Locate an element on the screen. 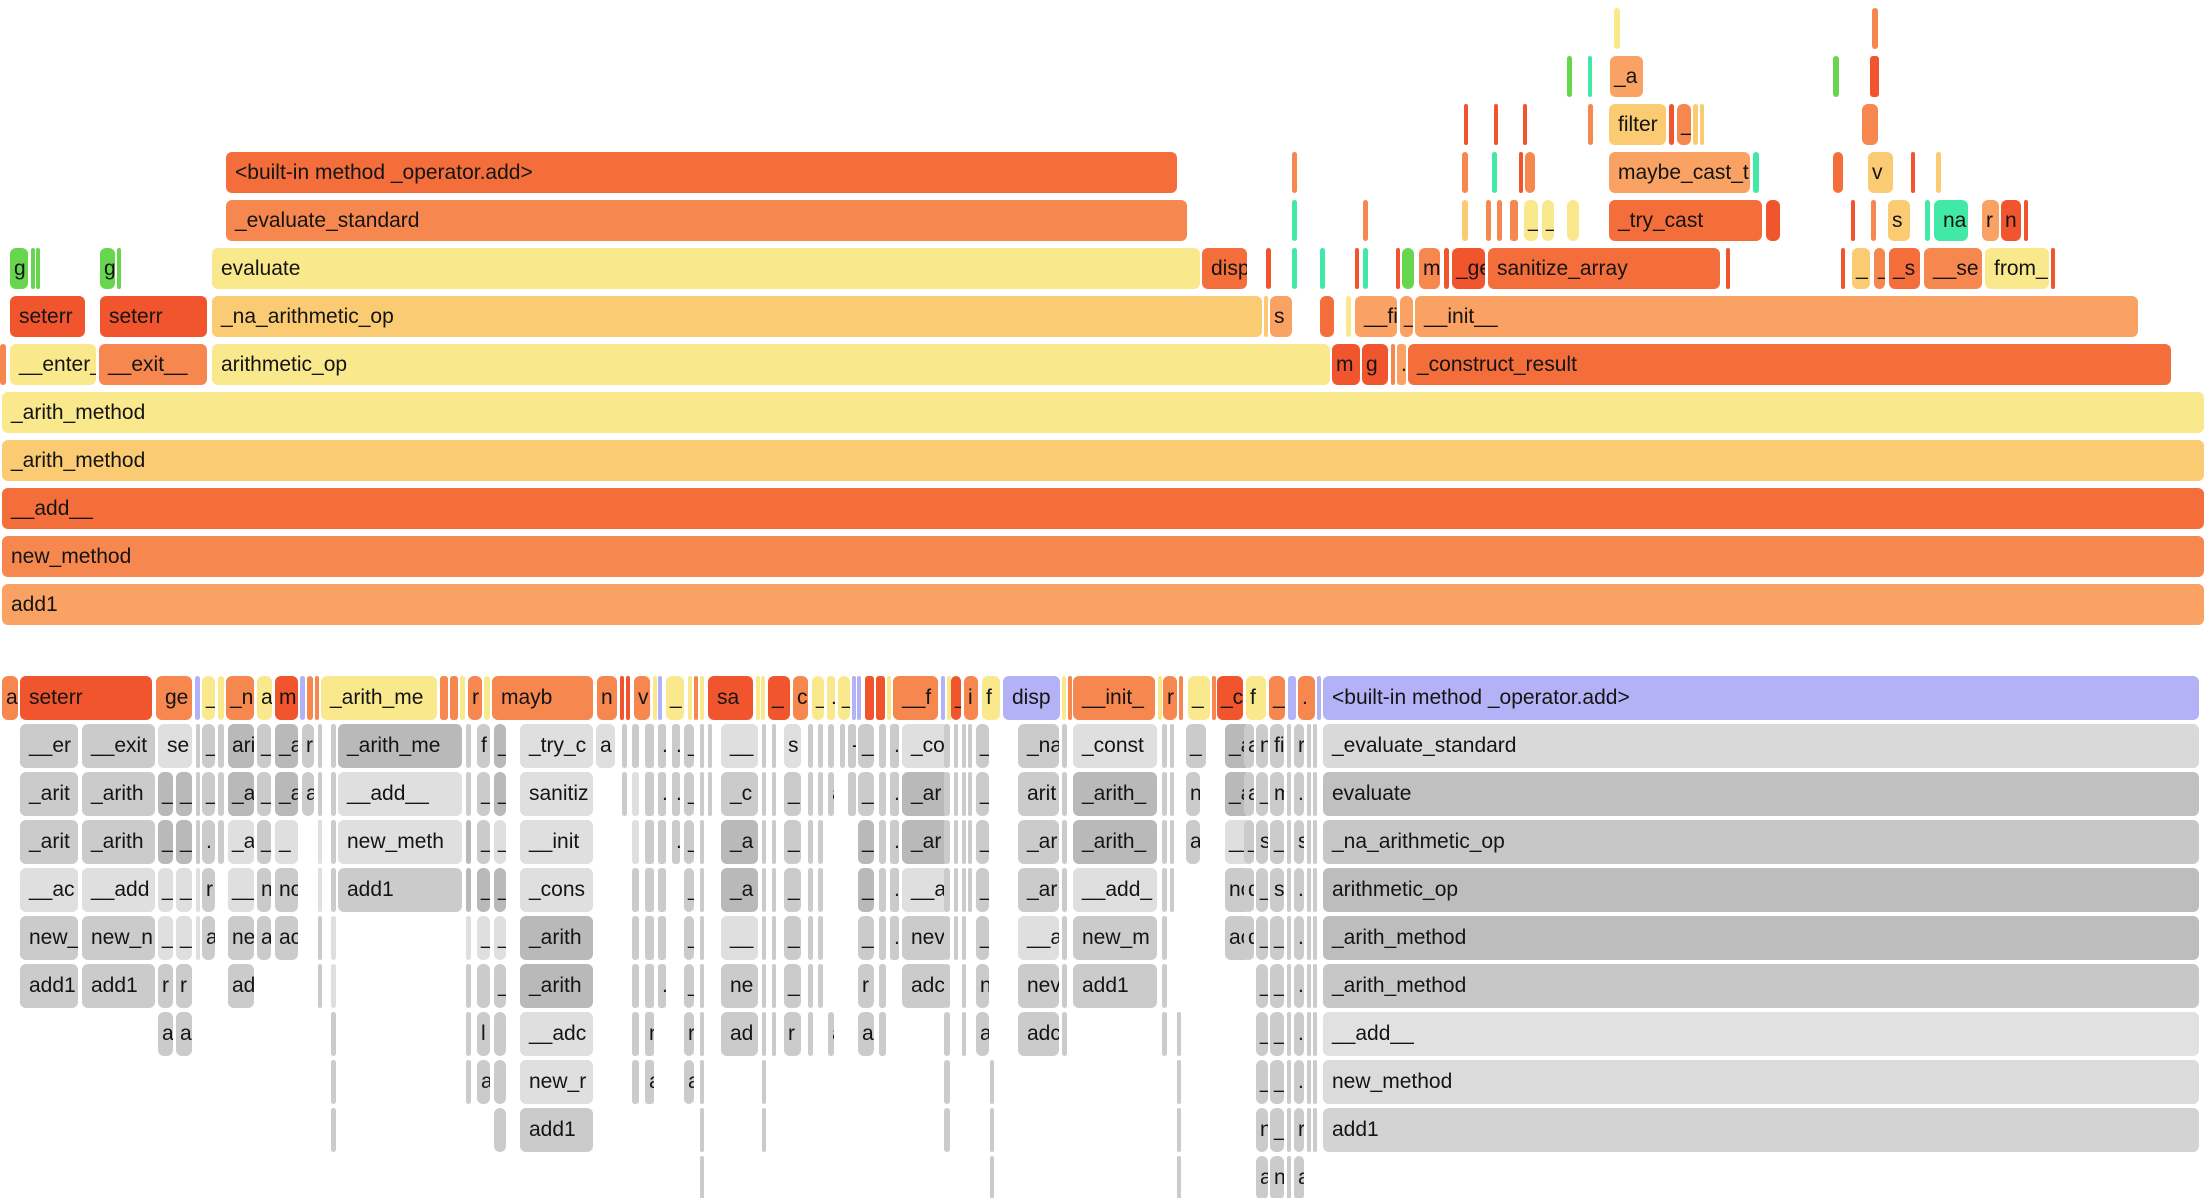  frame: __init_ is located at coordinates (1114, 698).